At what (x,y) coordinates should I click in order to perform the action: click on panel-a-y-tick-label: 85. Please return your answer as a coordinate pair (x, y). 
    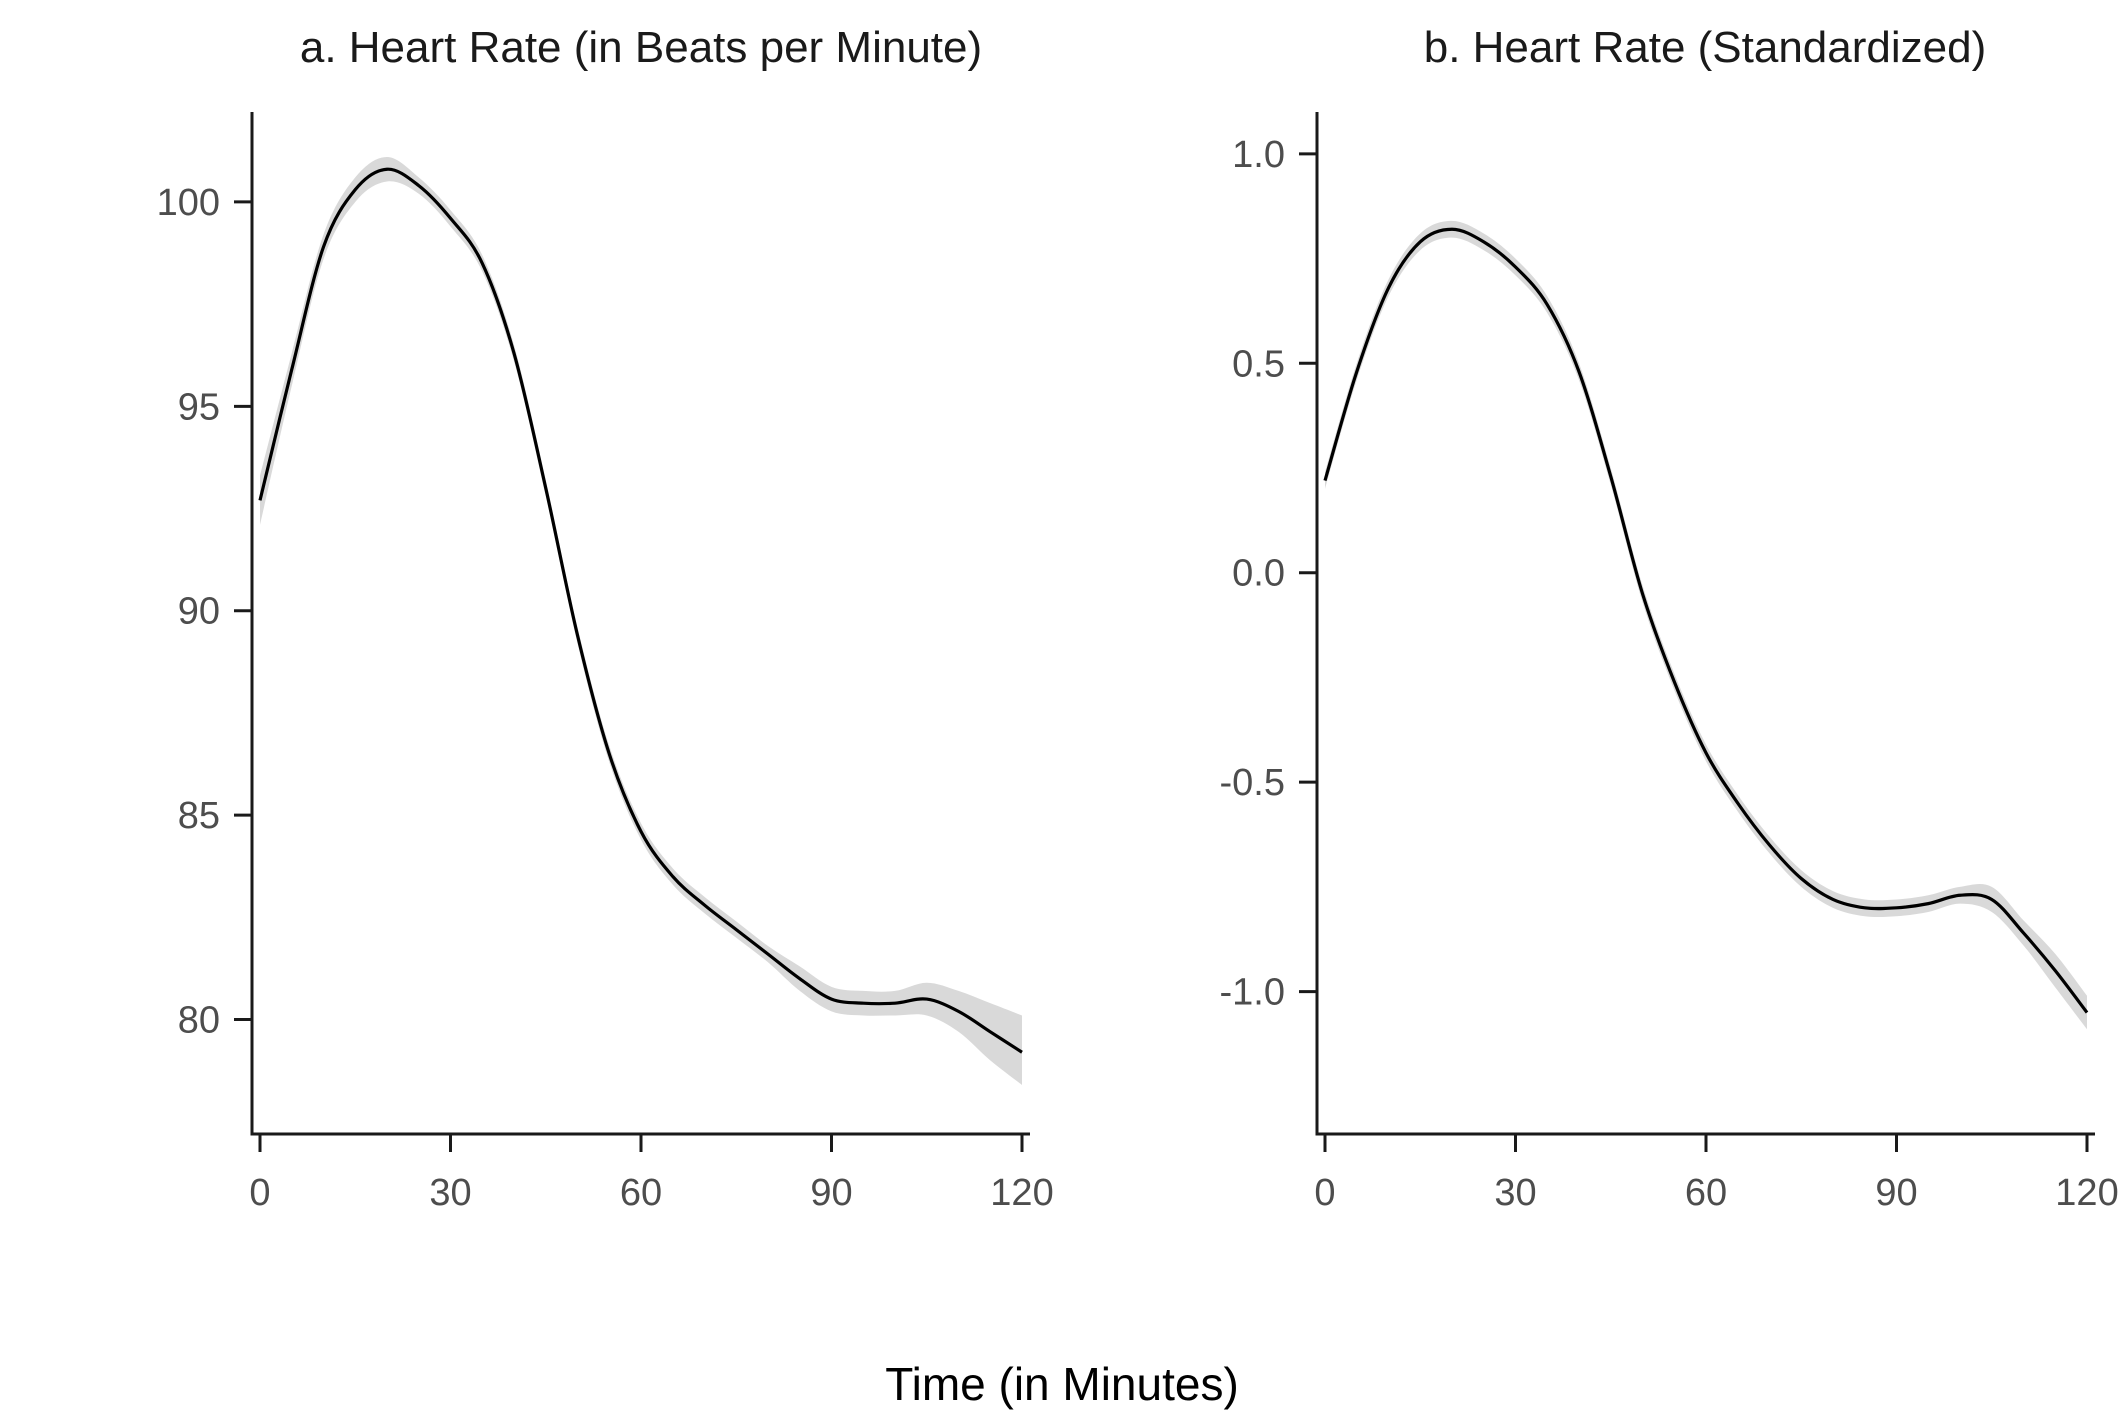
    Looking at the image, I should click on (199, 816).